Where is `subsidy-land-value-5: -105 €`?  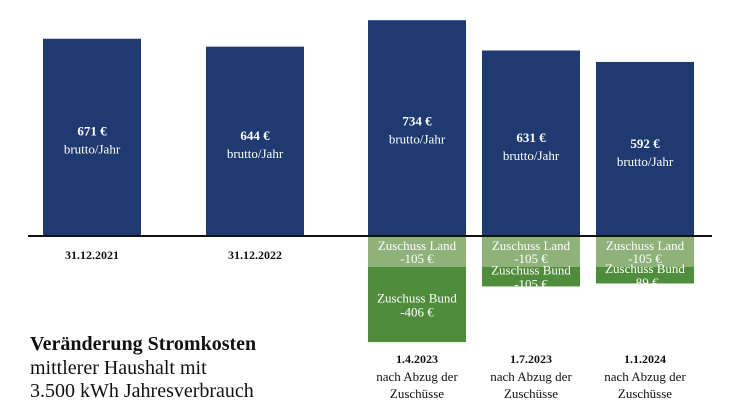 subsidy-land-value-5: -105 € is located at coordinates (645, 258).